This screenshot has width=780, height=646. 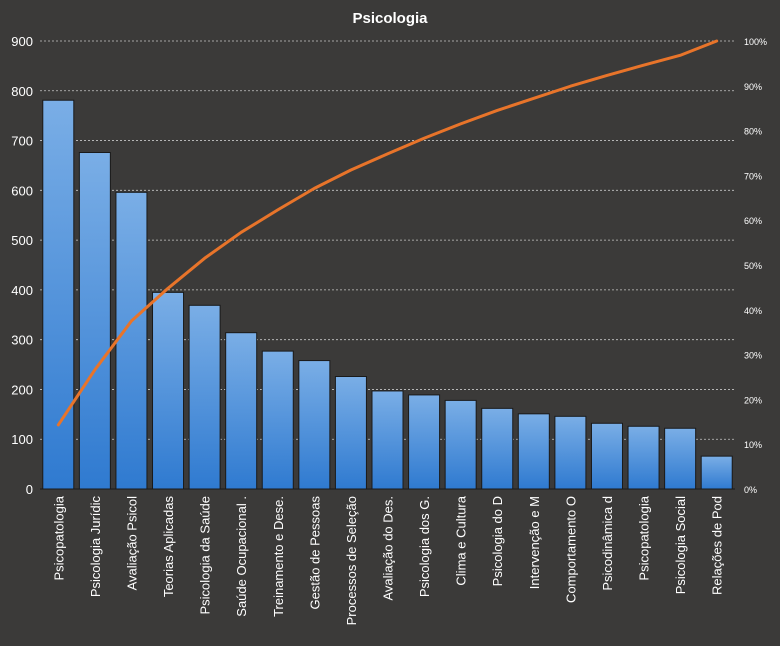 What do you see at coordinates (497, 541) in the screenshot?
I see `x-tick-label: Psicologia do D` at bounding box center [497, 541].